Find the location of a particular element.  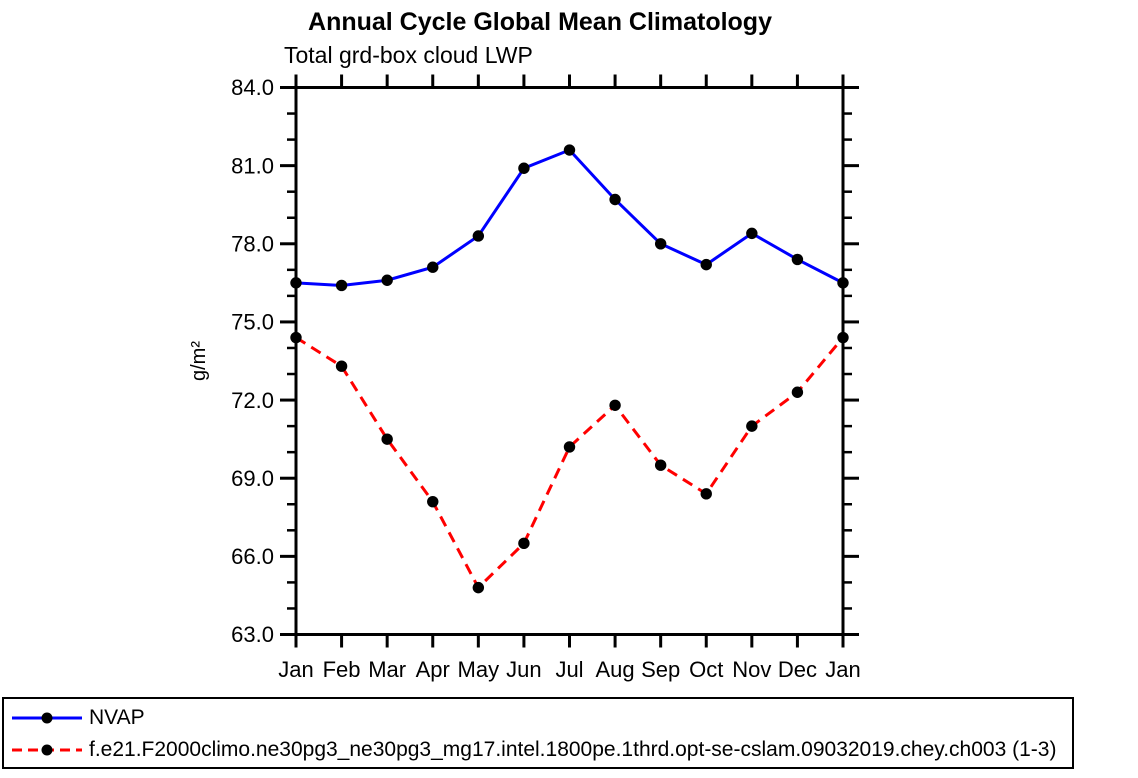

x-tick-label: Mar is located at coordinates (387, 669).